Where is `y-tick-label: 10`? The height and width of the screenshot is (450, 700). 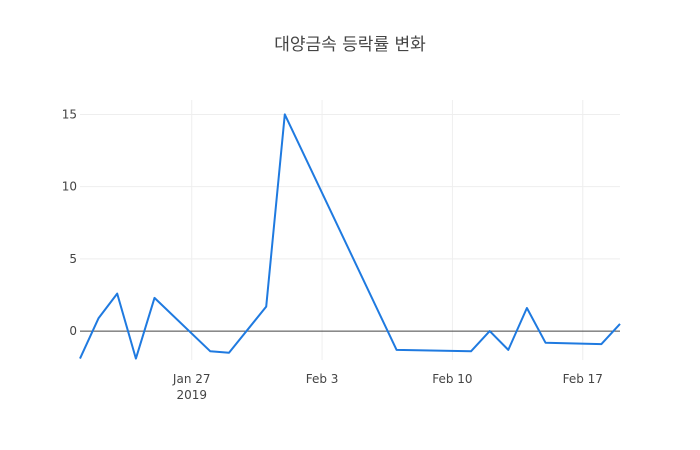 y-tick-label: 10 is located at coordinates (69, 187).